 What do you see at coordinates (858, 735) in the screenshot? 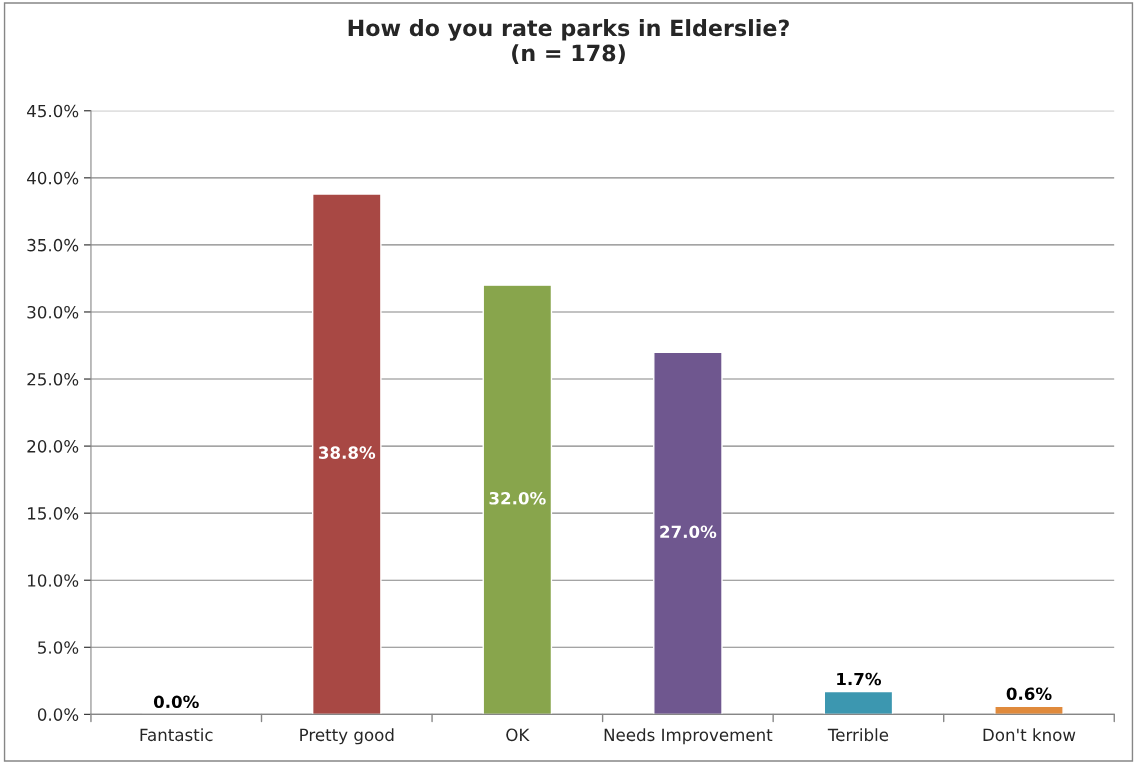
I see `x-tick-label: Terrible` at bounding box center [858, 735].